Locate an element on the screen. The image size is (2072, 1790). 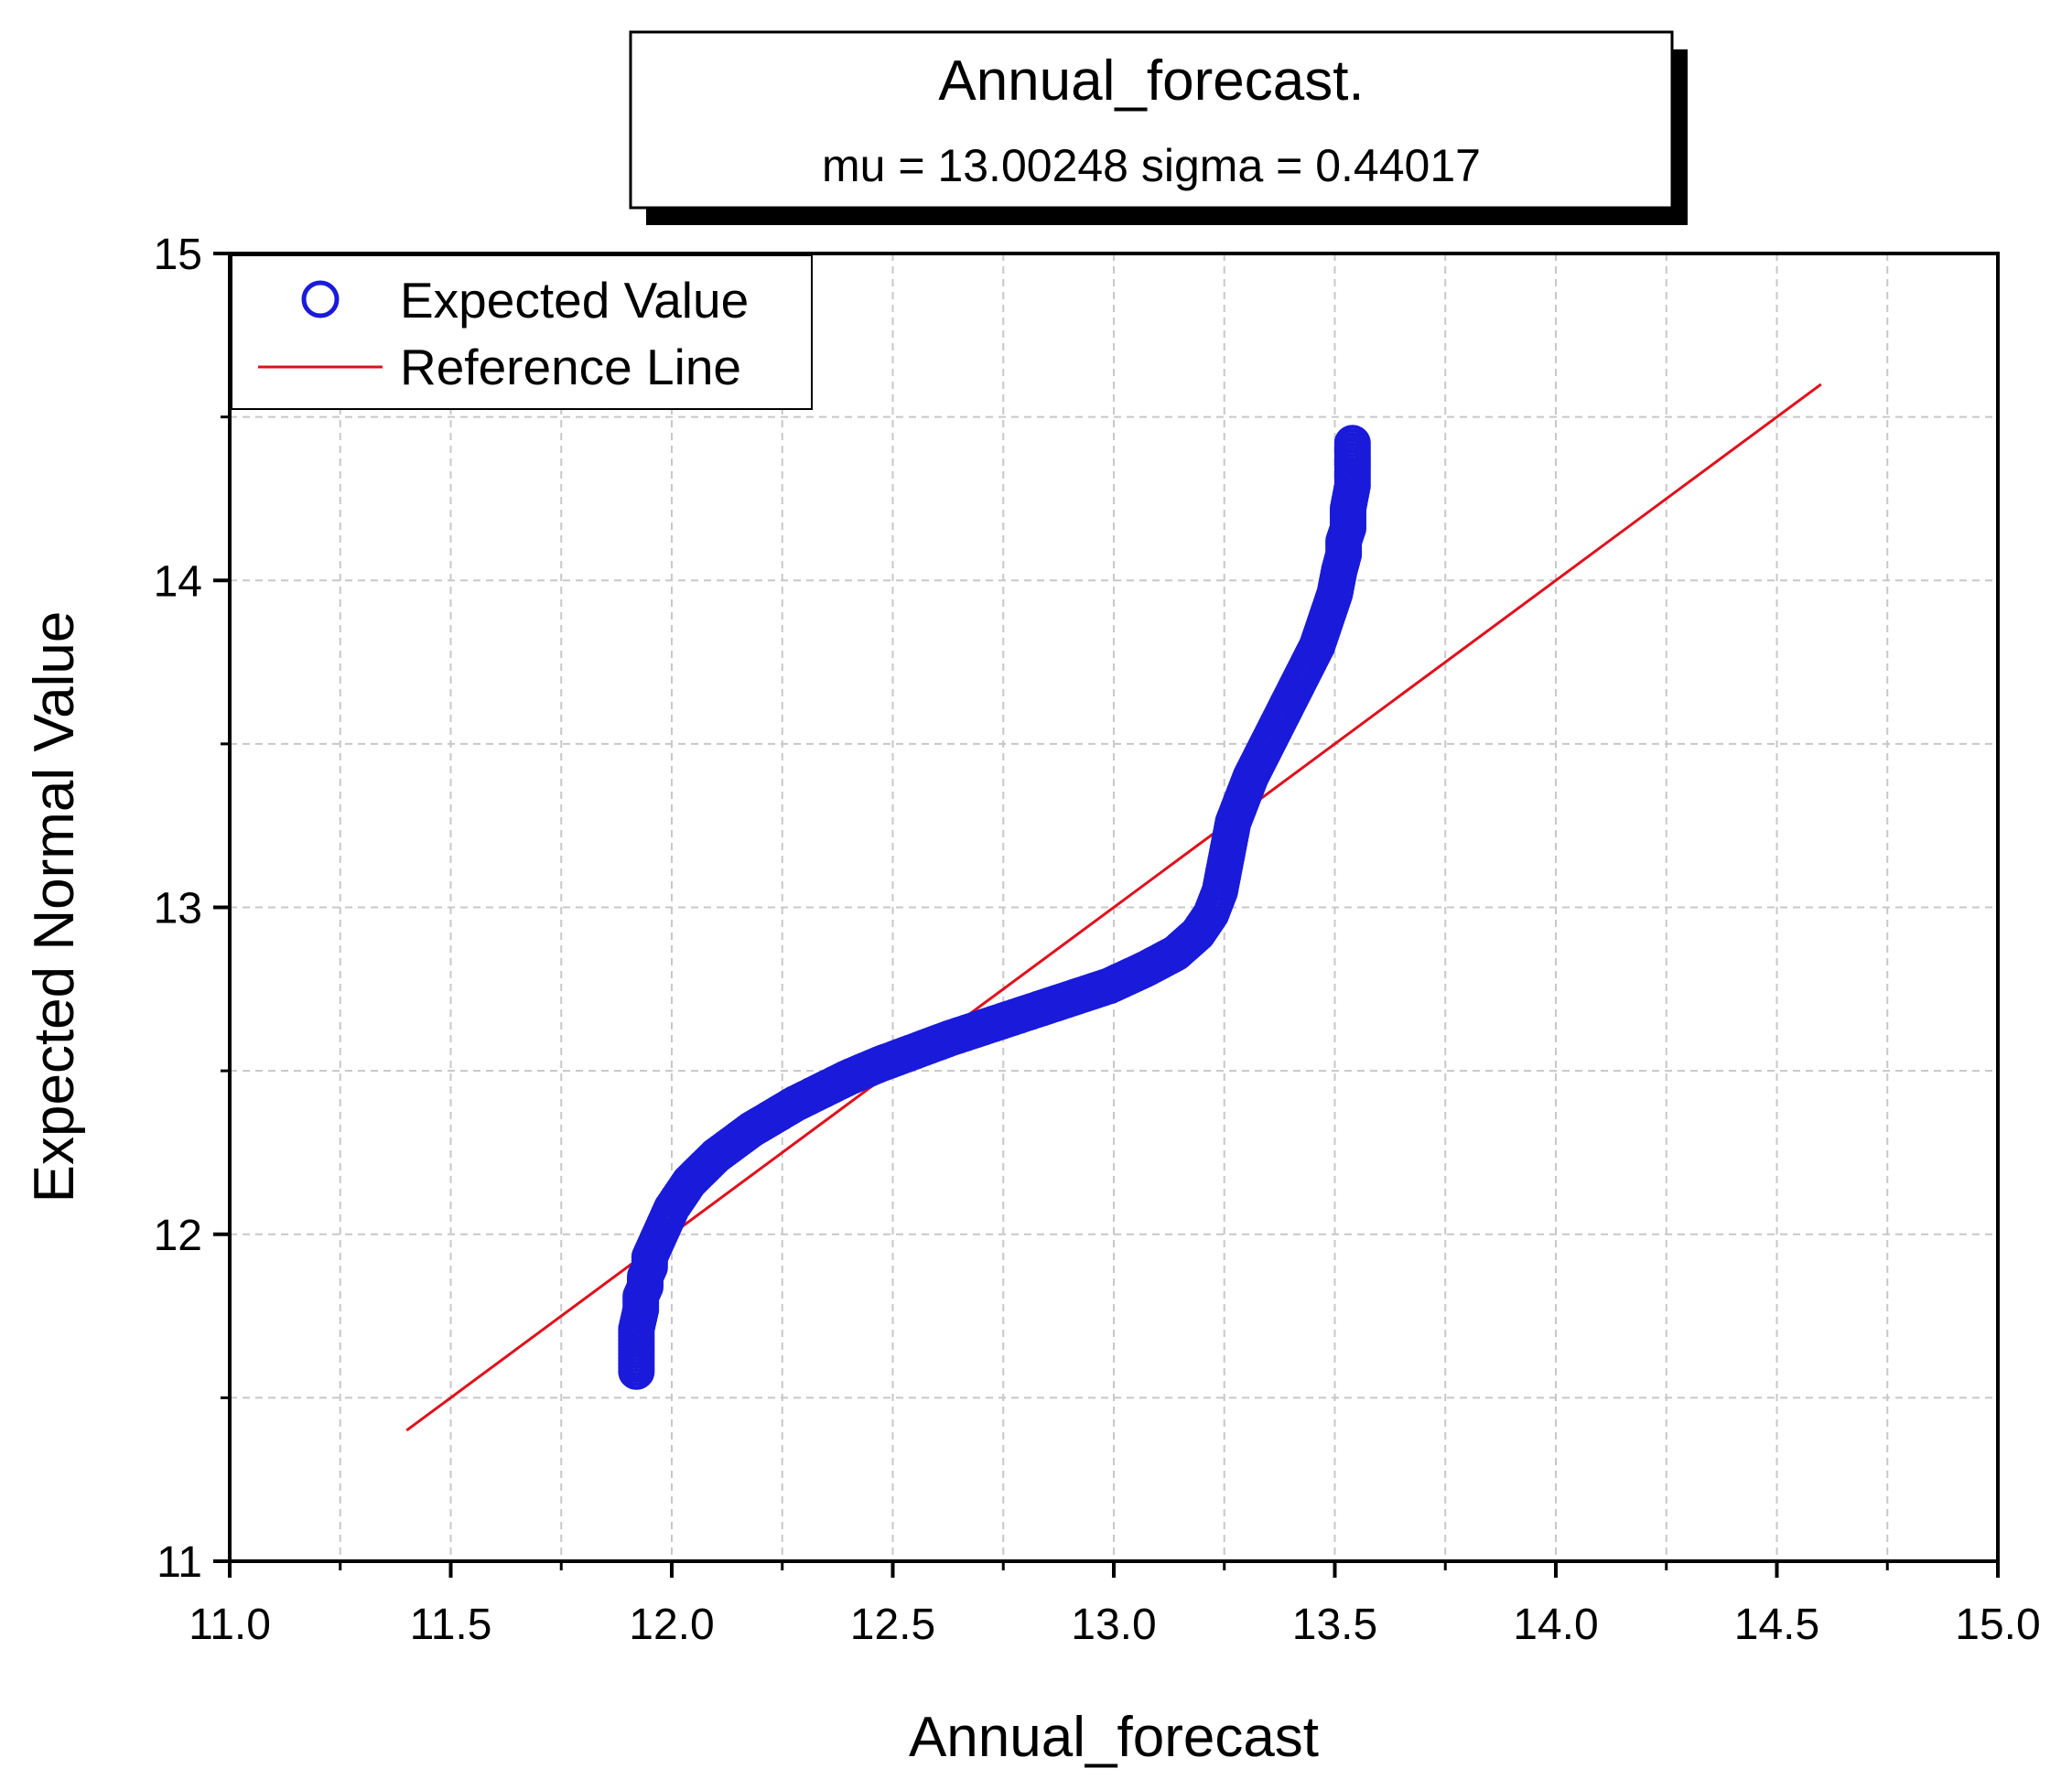
x-tick-label: 12.5 is located at coordinates (892, 1625).